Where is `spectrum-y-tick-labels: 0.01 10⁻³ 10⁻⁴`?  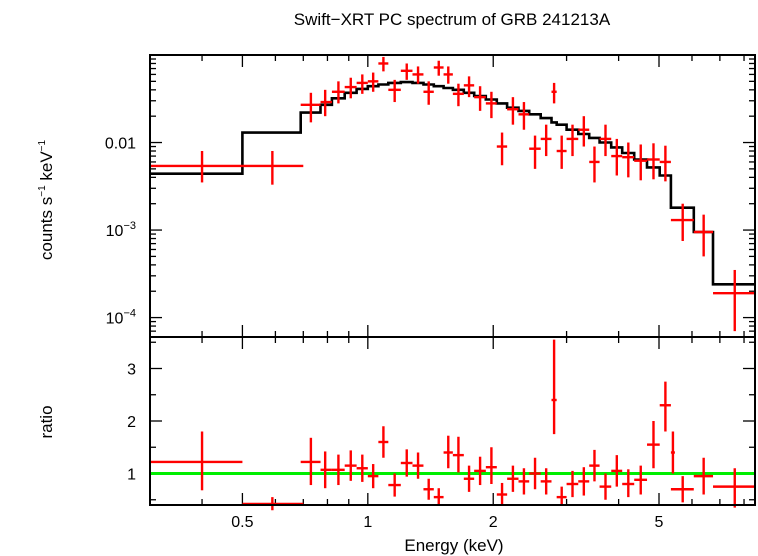 spectrum-y-tick-labels: 0.01 10⁻³ 10⁻⁴ is located at coordinates (120, 232).